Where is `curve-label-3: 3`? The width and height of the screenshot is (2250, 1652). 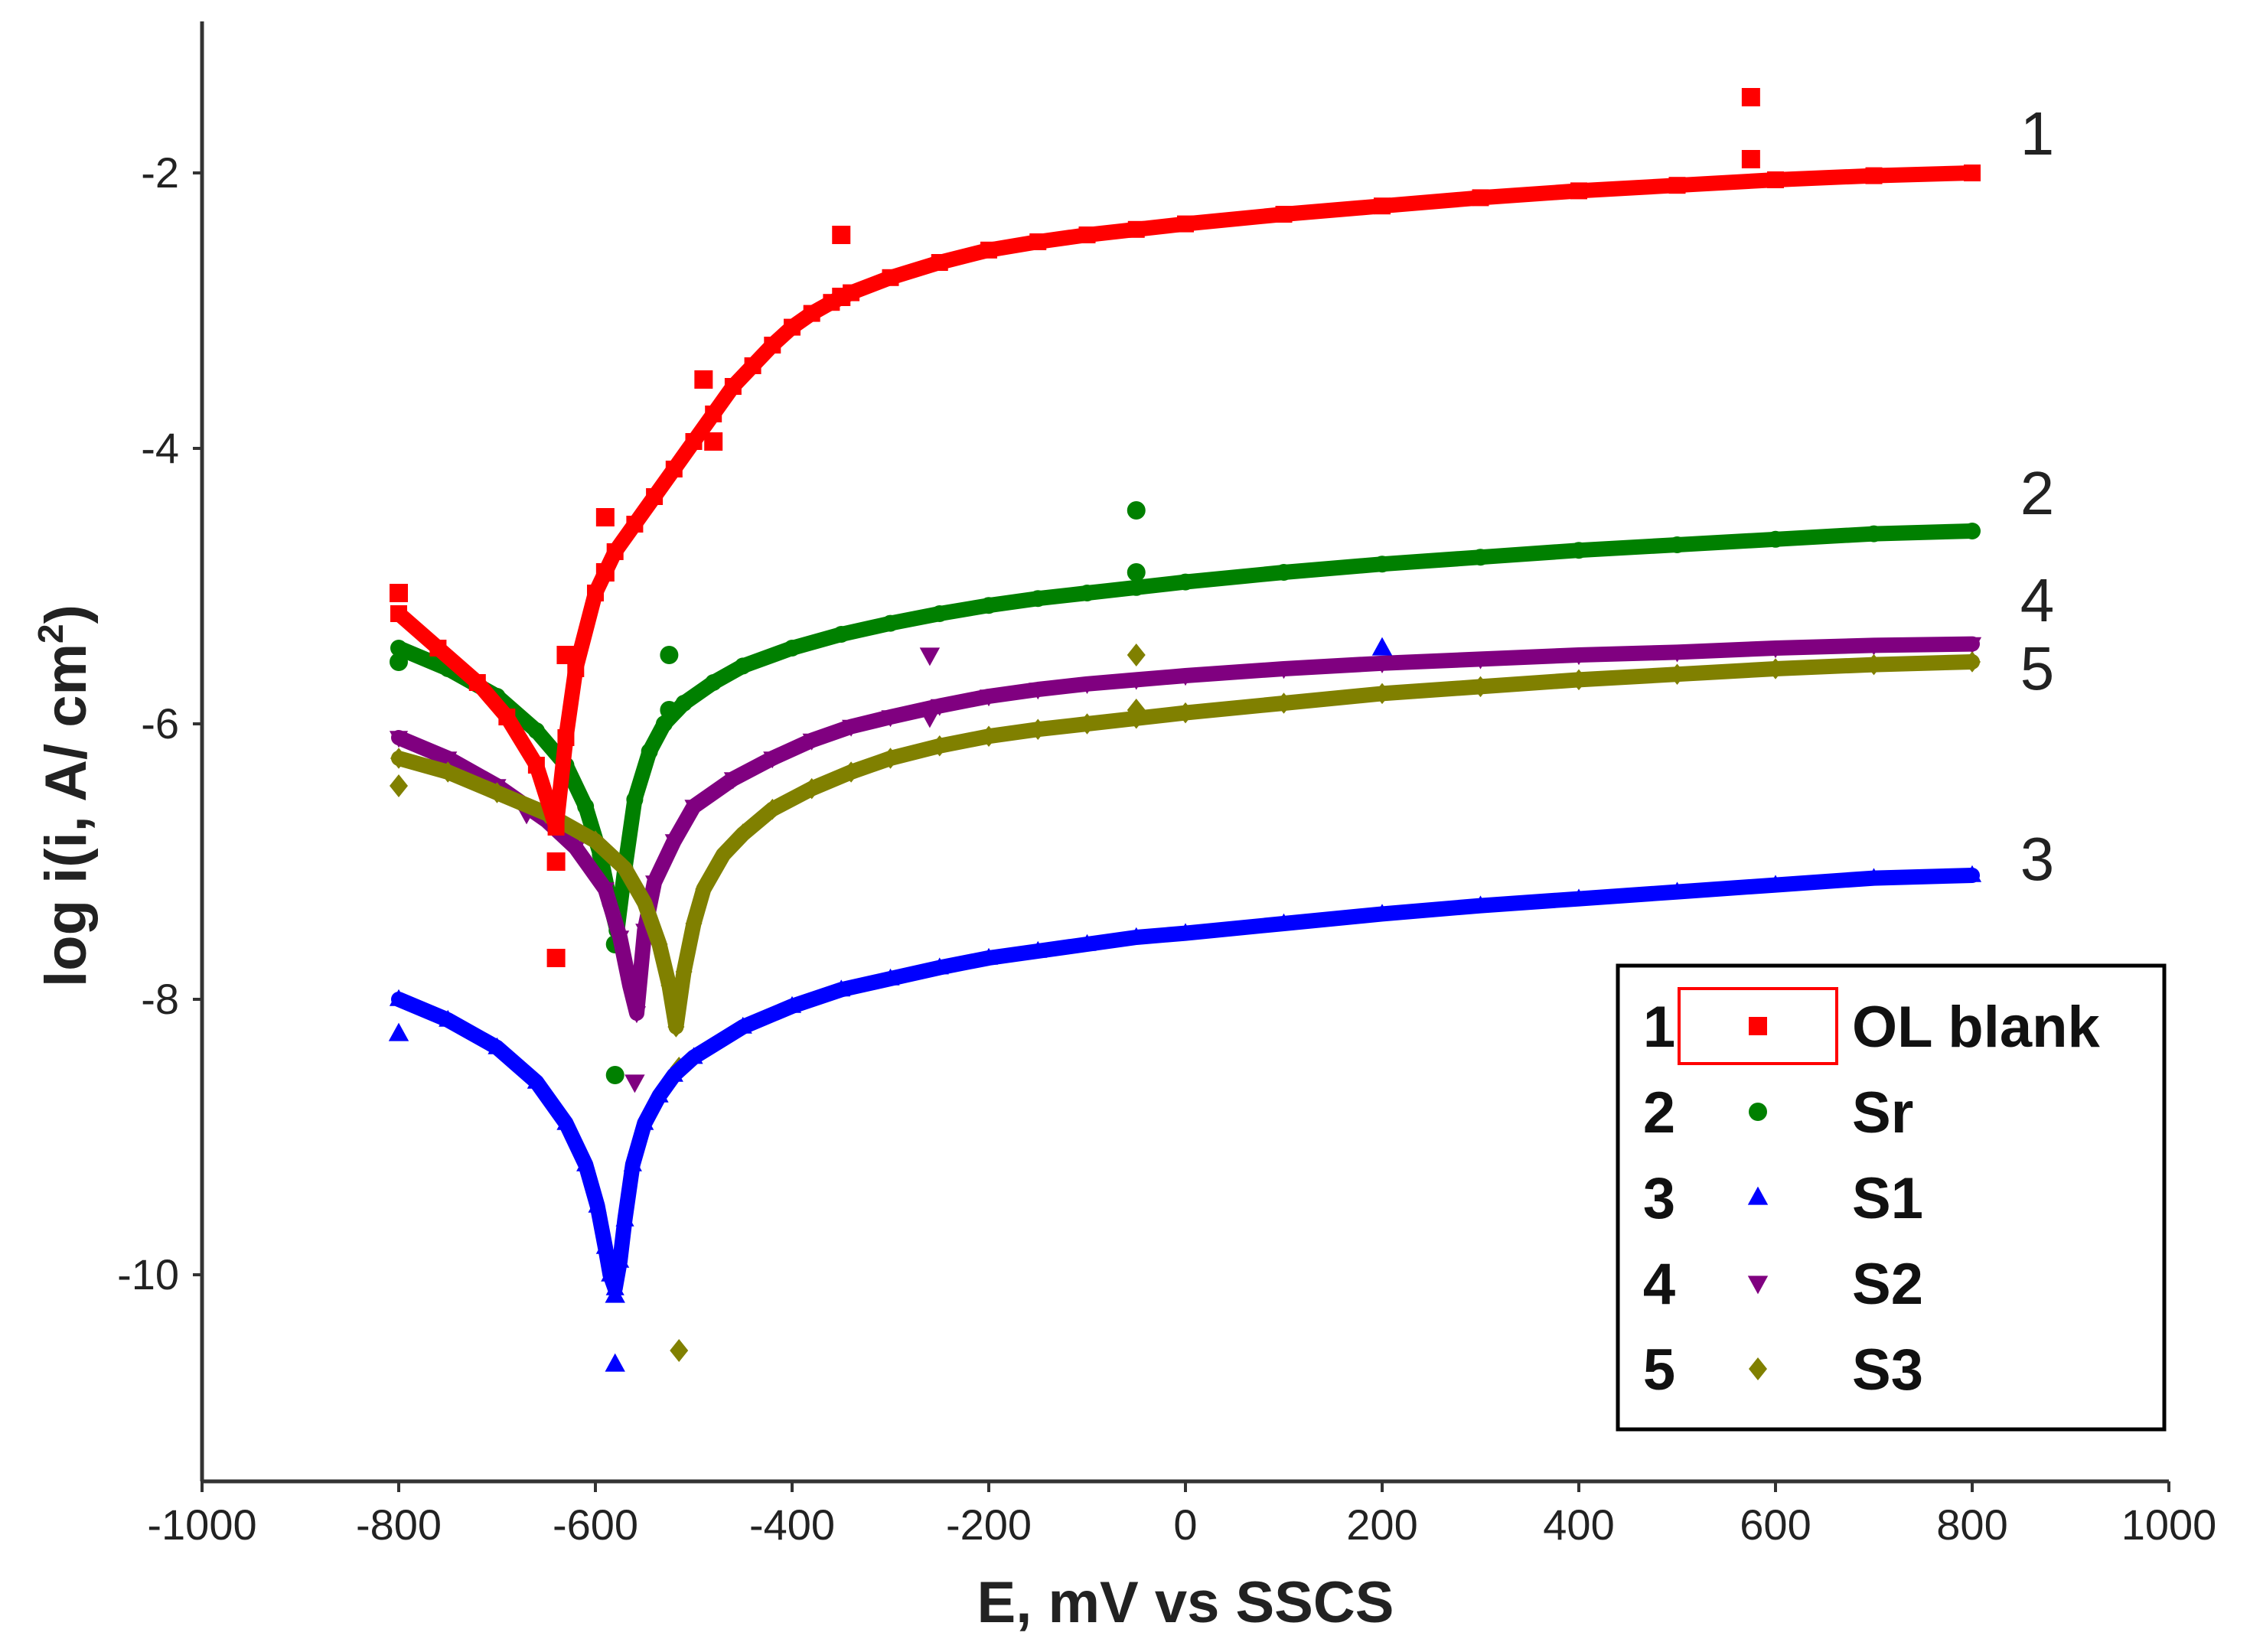 curve-label-3: 3 is located at coordinates (2037, 859).